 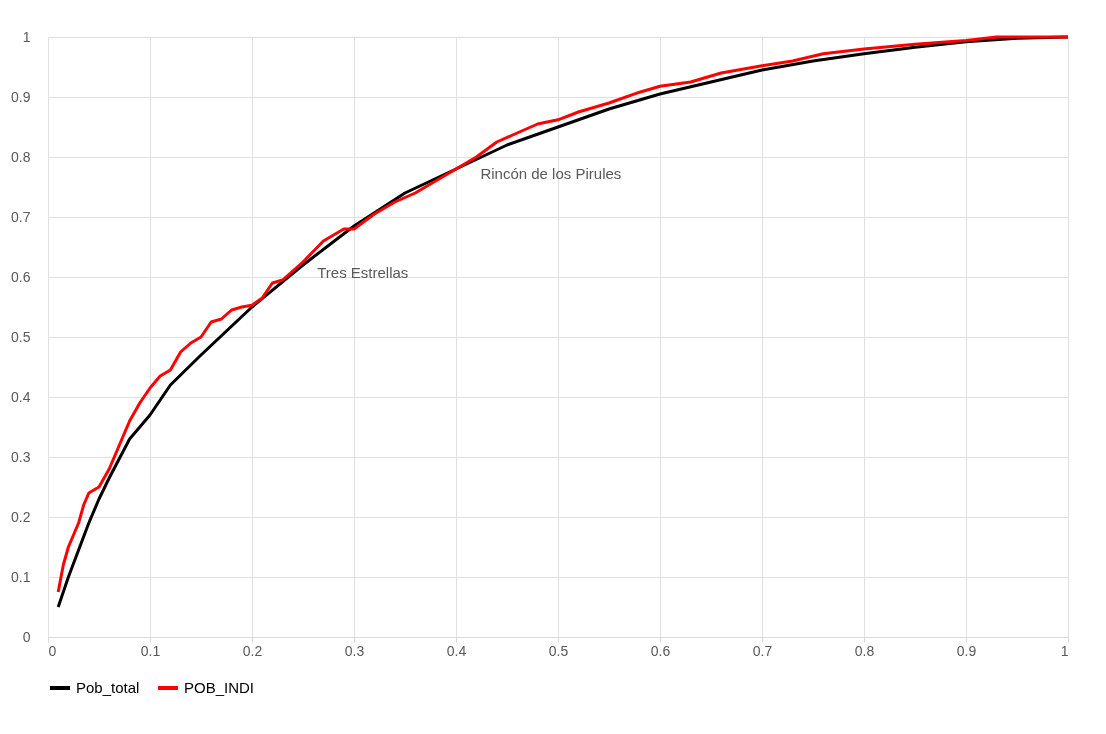 I want to click on x-tick-label: 0.3, so click(x=354, y=650).